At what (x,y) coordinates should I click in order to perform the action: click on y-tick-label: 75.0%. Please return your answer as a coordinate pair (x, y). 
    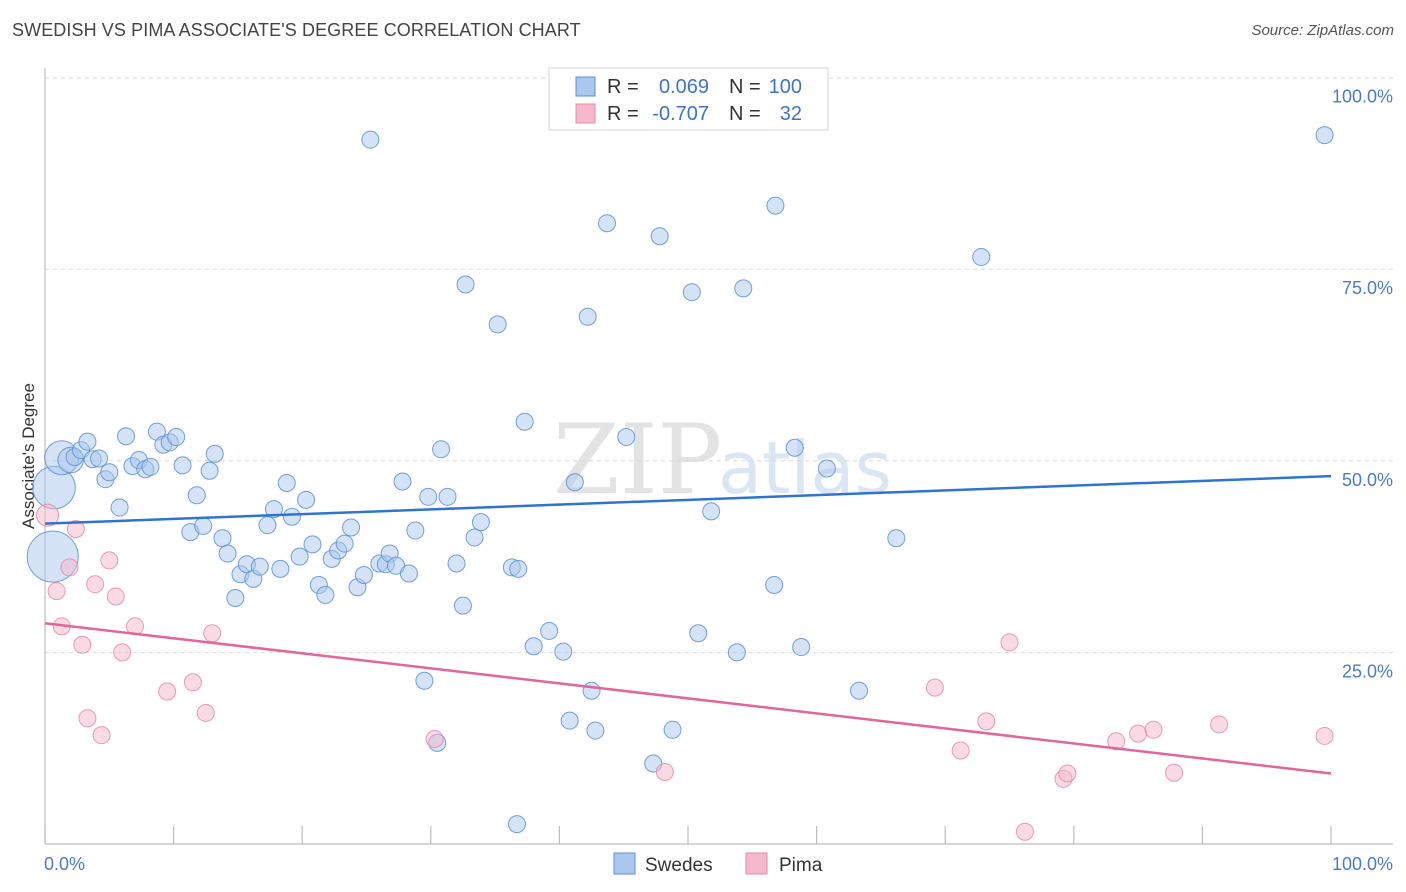
    Looking at the image, I should click on (1367, 288).